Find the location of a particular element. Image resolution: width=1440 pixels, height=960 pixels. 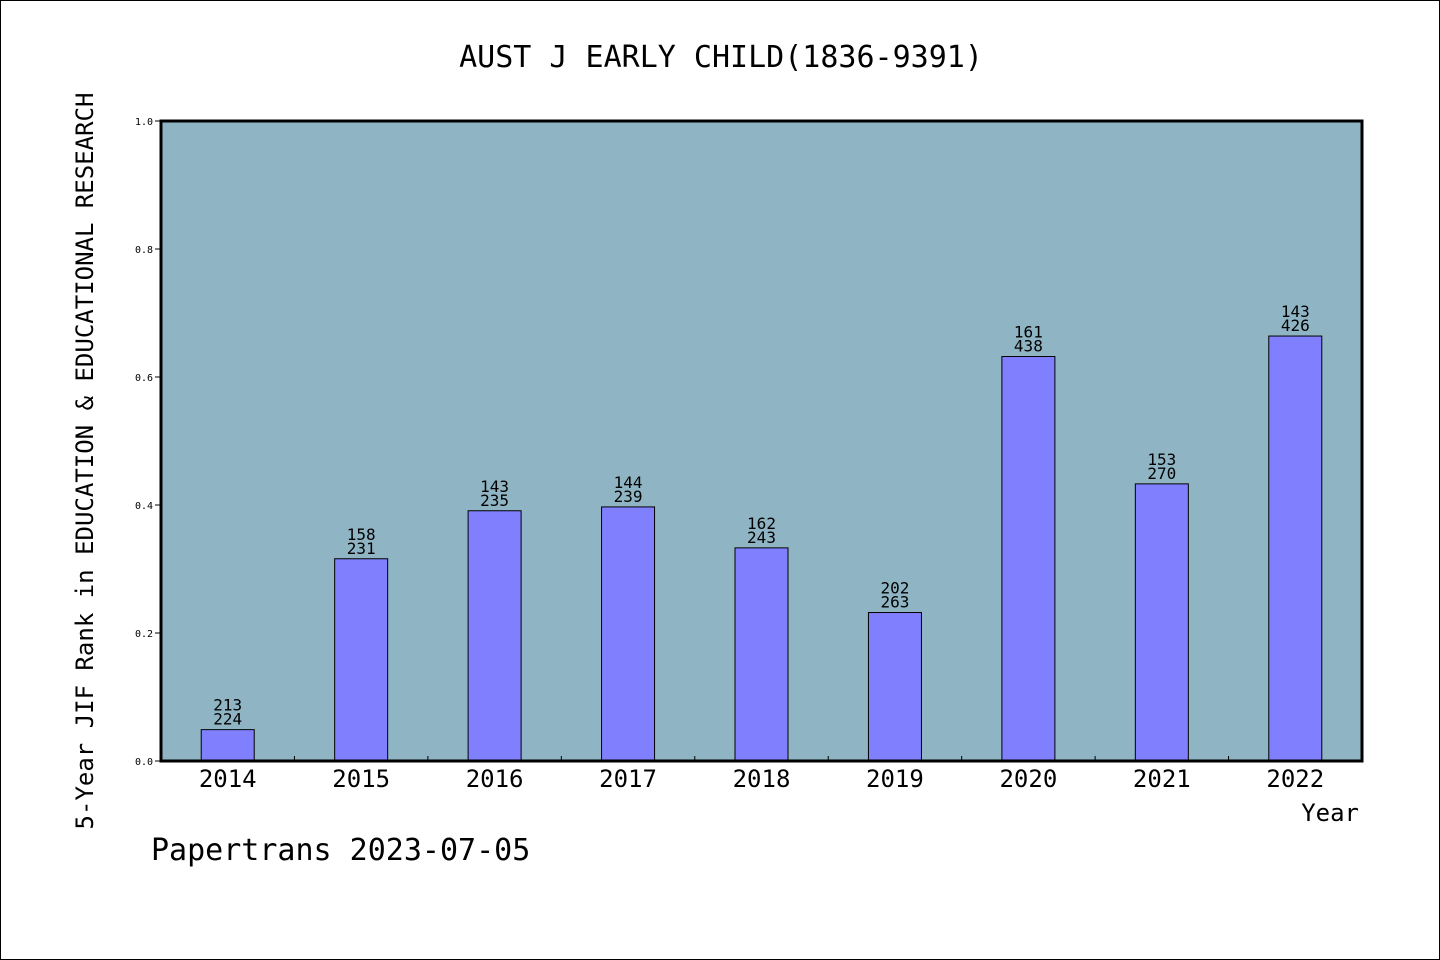

x-tick-label: 2018 is located at coordinates (762, 779).